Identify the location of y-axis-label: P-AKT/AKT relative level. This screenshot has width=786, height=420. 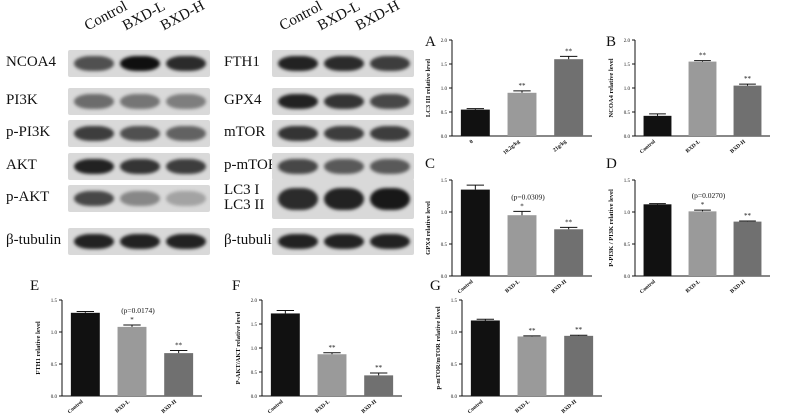
(238, 347).